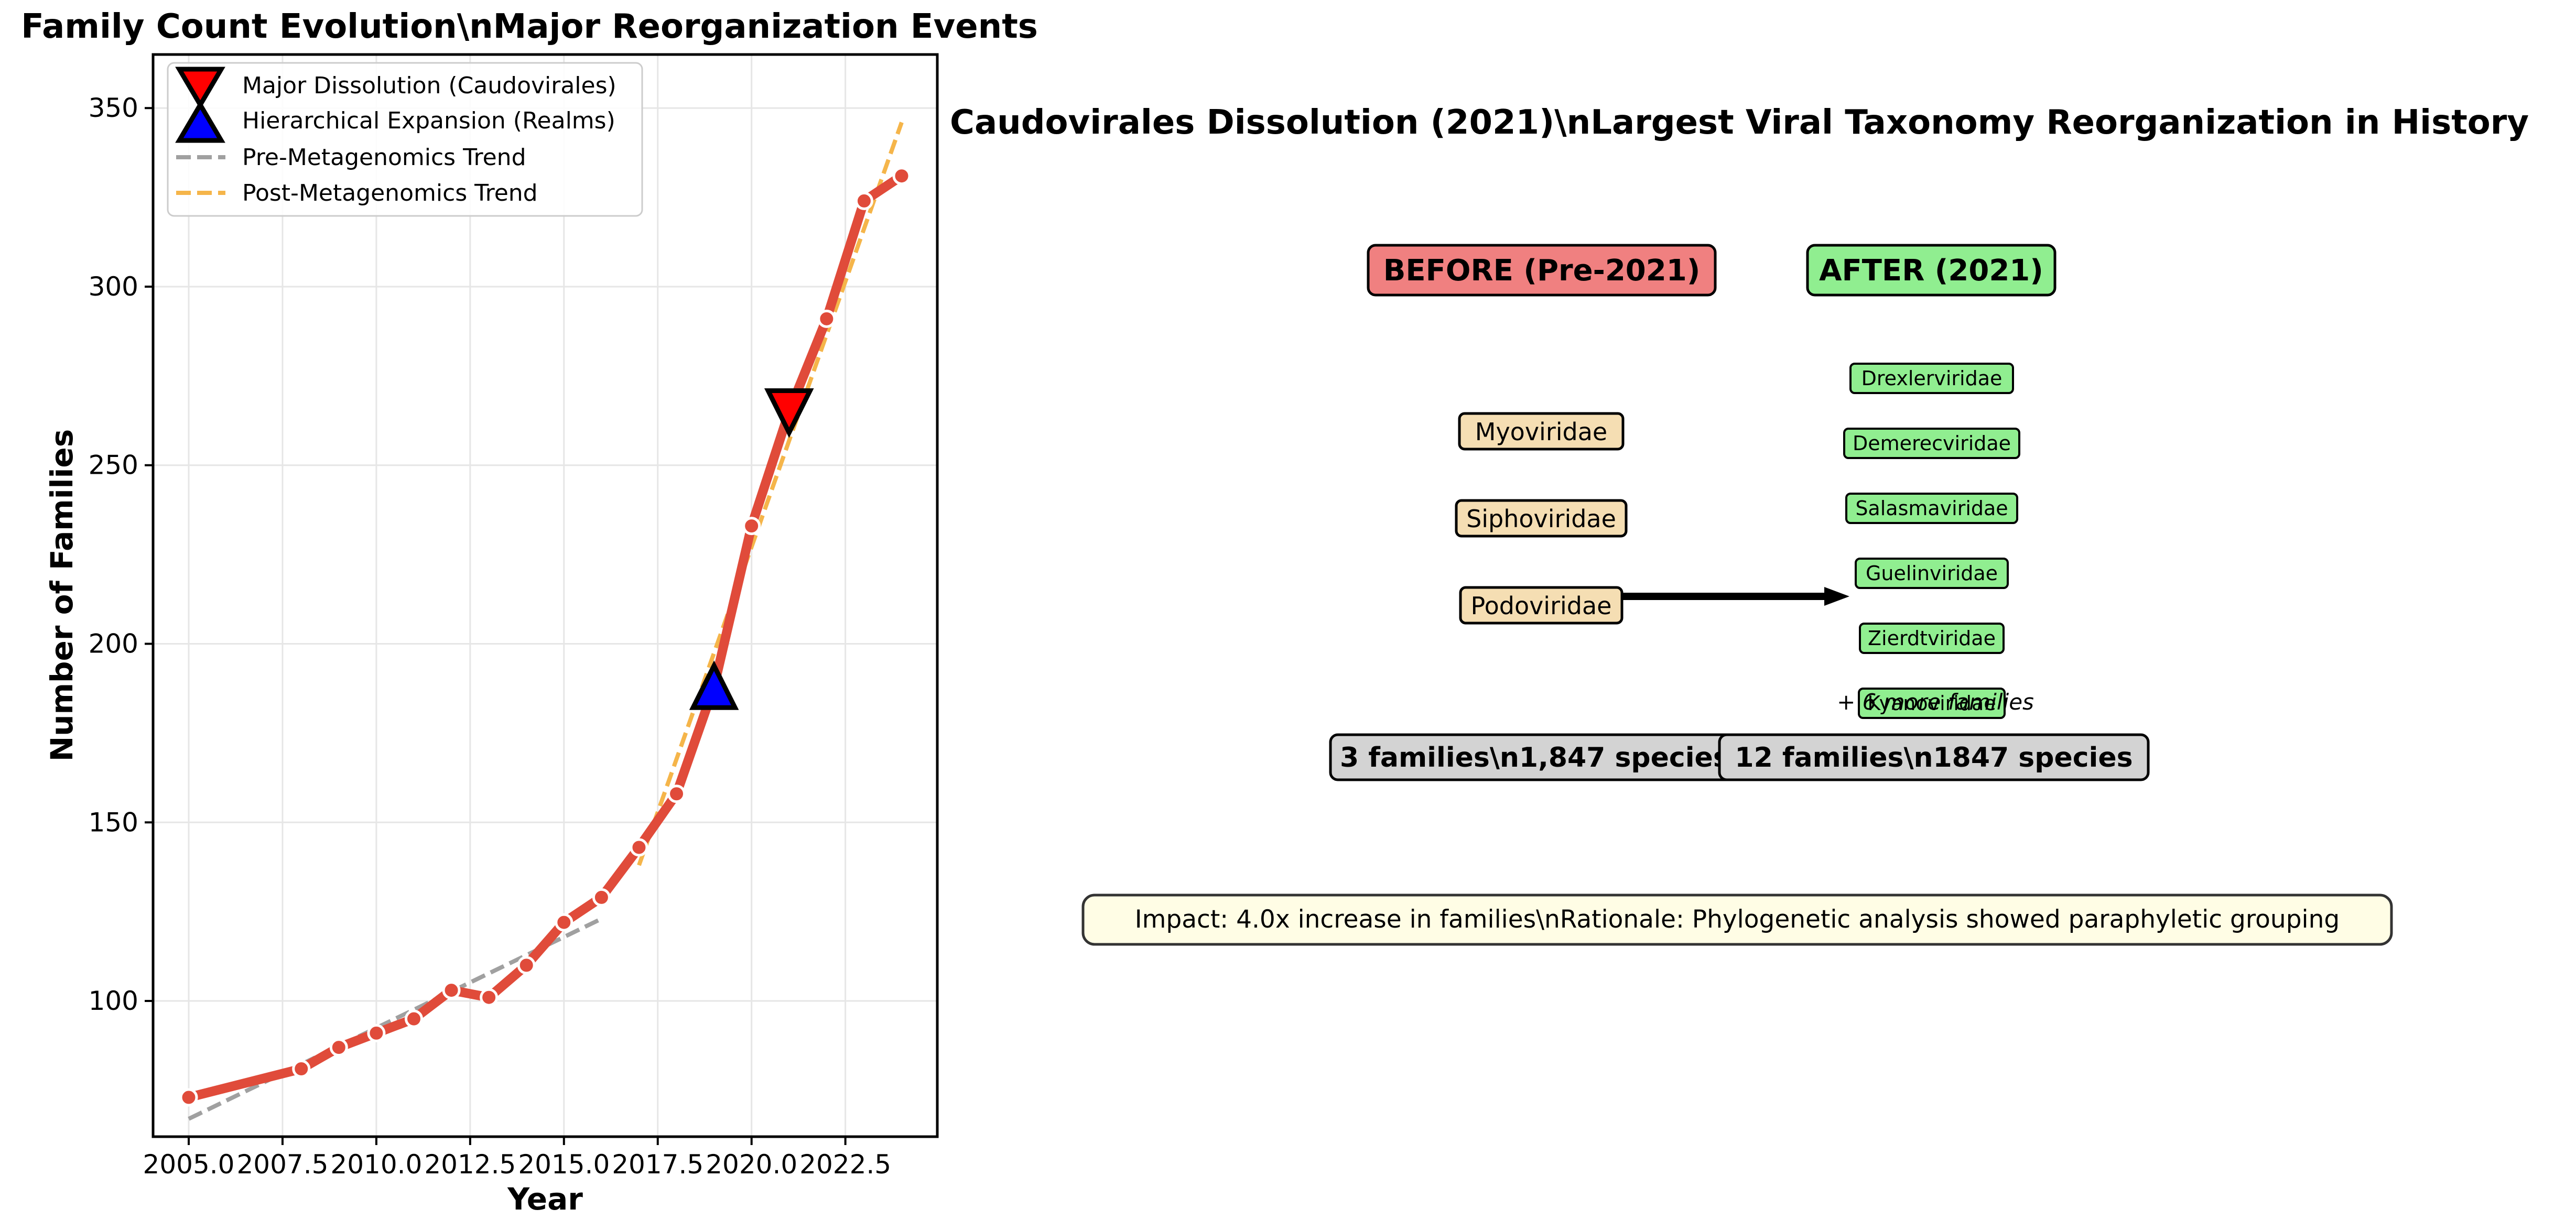  Describe the element at coordinates (384, 157) in the screenshot. I see `legend-pre-trend-label: Pre-Metagenomics Trend` at that location.